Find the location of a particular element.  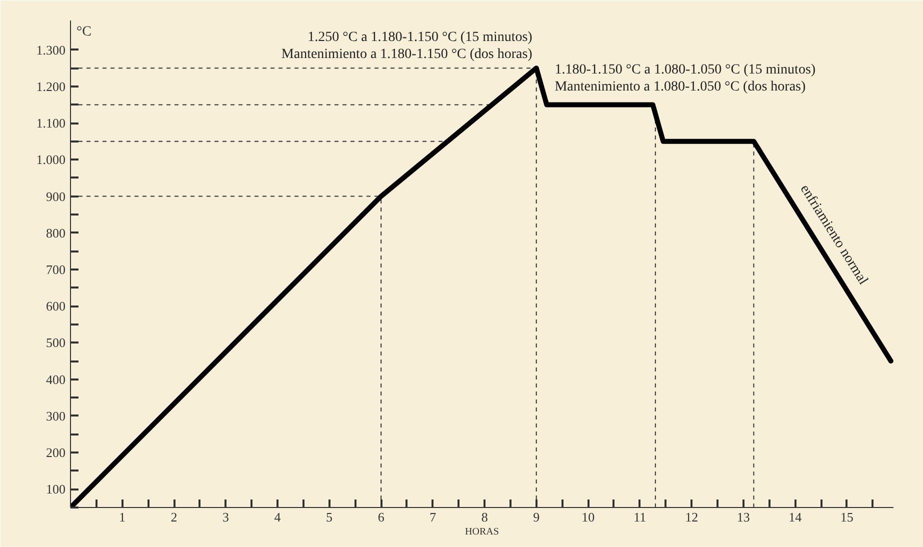

x-tick-label: 12 is located at coordinates (691, 517).